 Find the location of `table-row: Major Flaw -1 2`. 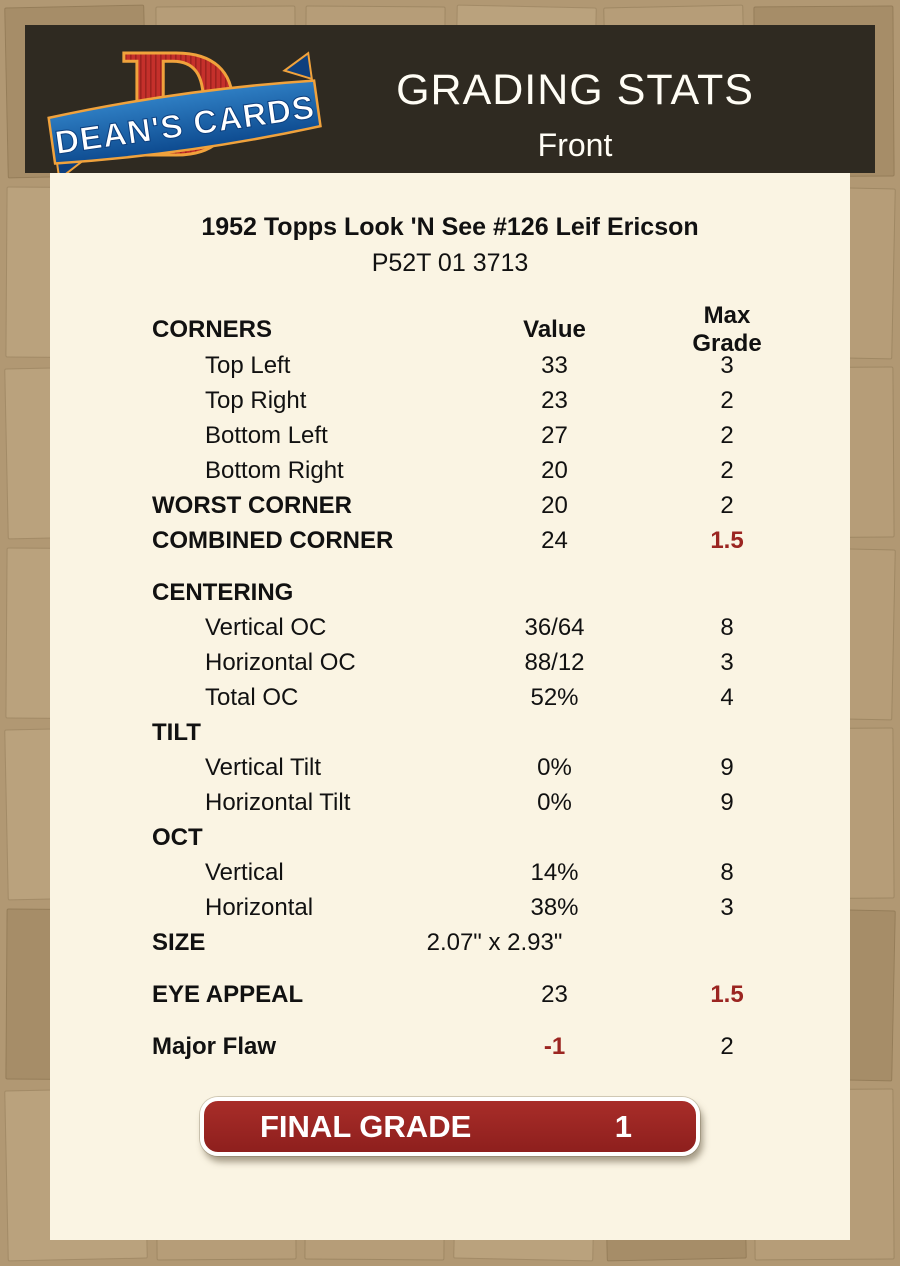

table-row: Major Flaw -1 2 is located at coordinates (450, 1046).